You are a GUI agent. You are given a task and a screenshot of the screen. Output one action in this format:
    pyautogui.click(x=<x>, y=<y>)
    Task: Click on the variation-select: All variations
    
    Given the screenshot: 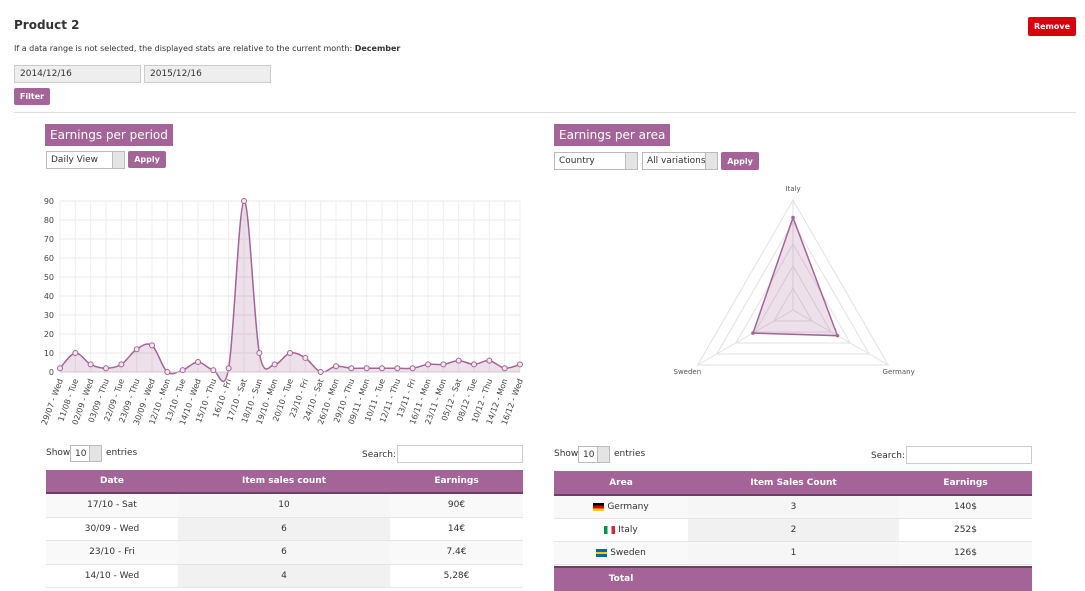 What is the action you would take?
    pyautogui.click(x=680, y=161)
    